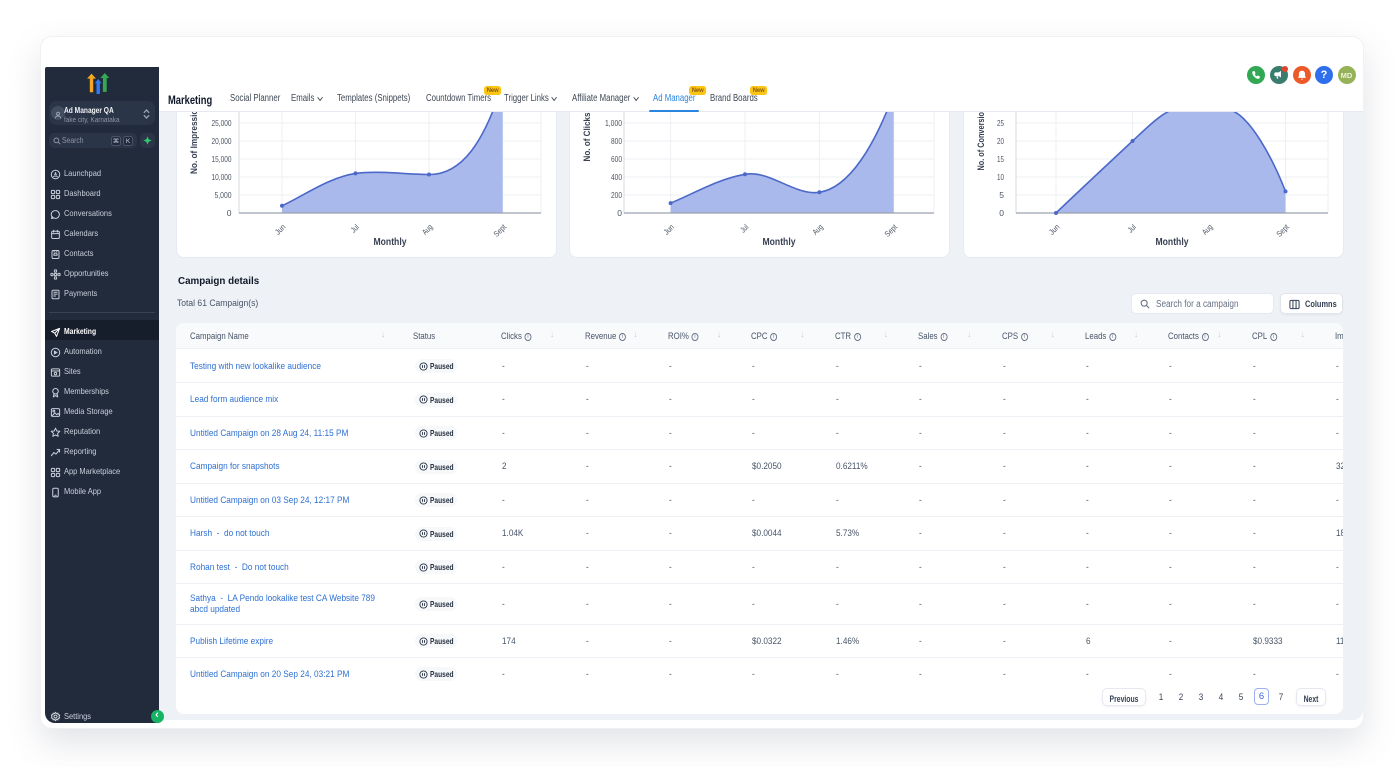 The image size is (1400, 767). I want to click on svg-text: 200, so click(616, 195).